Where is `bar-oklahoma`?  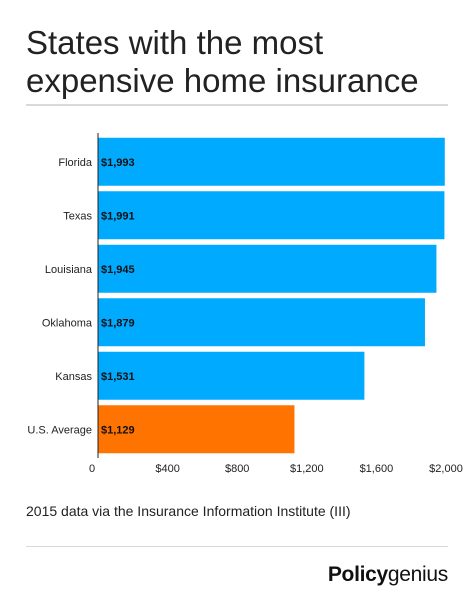 bar-oklahoma is located at coordinates (261, 322).